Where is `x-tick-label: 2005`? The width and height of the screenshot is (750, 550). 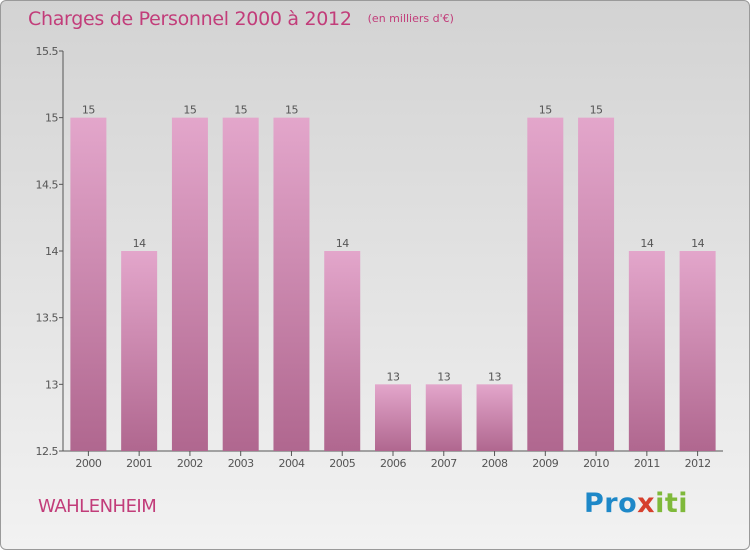
x-tick-label: 2005 is located at coordinates (342, 463).